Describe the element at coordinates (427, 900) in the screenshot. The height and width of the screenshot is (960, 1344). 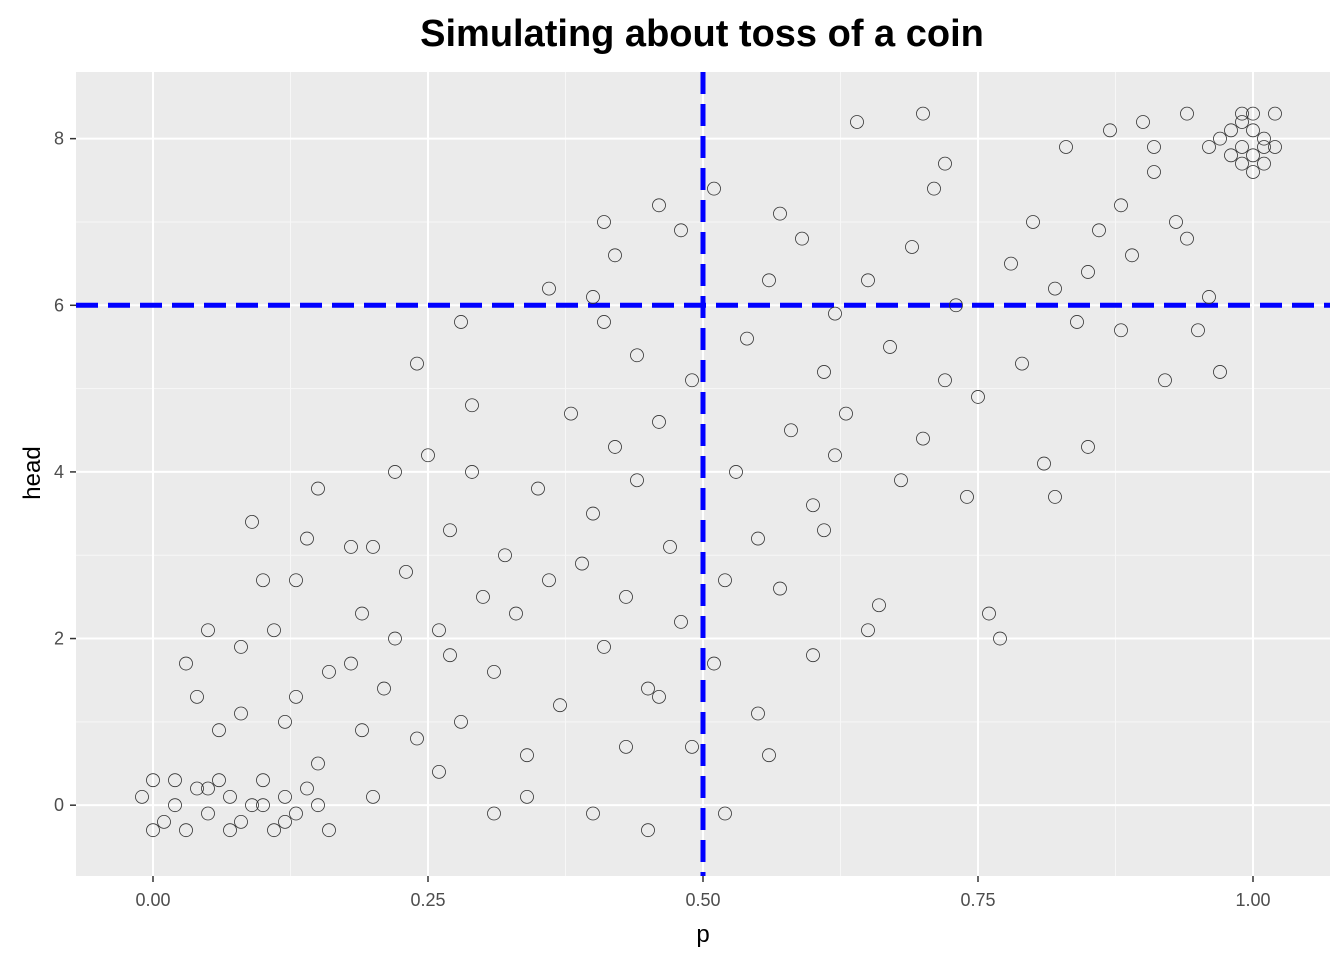
I see `x-tick-label: 0.25` at that location.